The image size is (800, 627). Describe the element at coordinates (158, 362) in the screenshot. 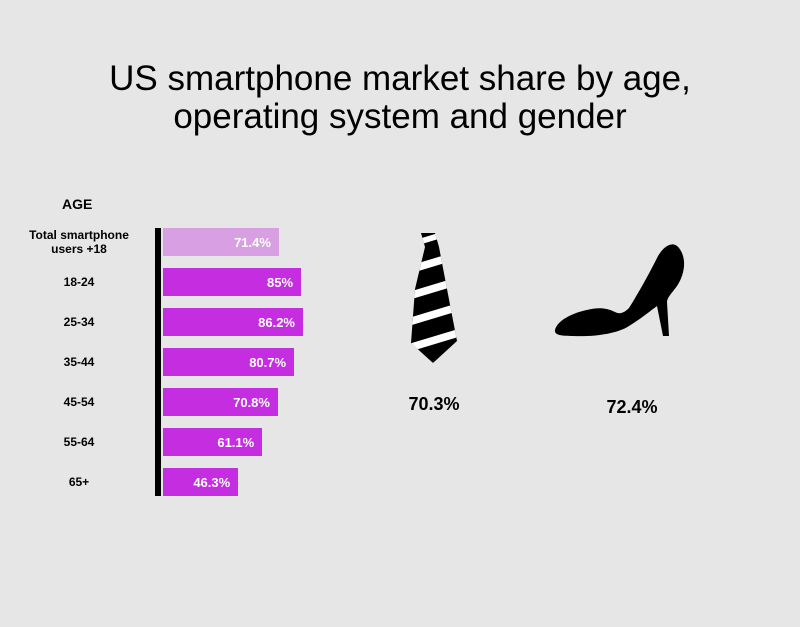

I see `bar-axis-line` at that location.